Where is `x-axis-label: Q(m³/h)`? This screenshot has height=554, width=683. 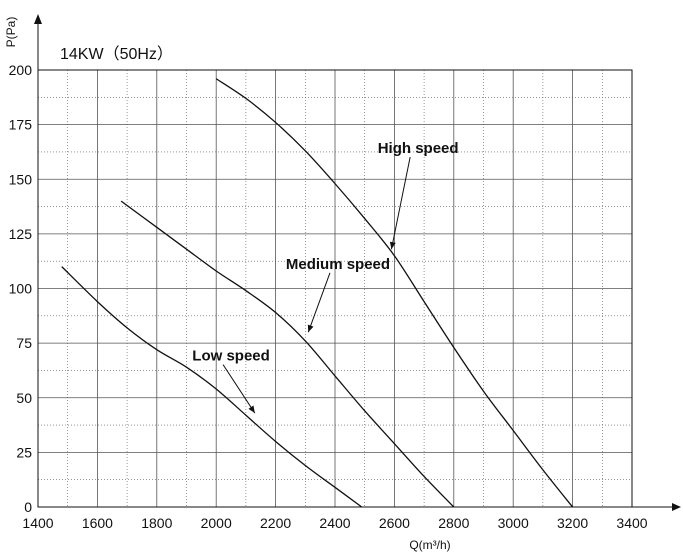
x-axis-label: Q(m³/h) is located at coordinates (429, 545).